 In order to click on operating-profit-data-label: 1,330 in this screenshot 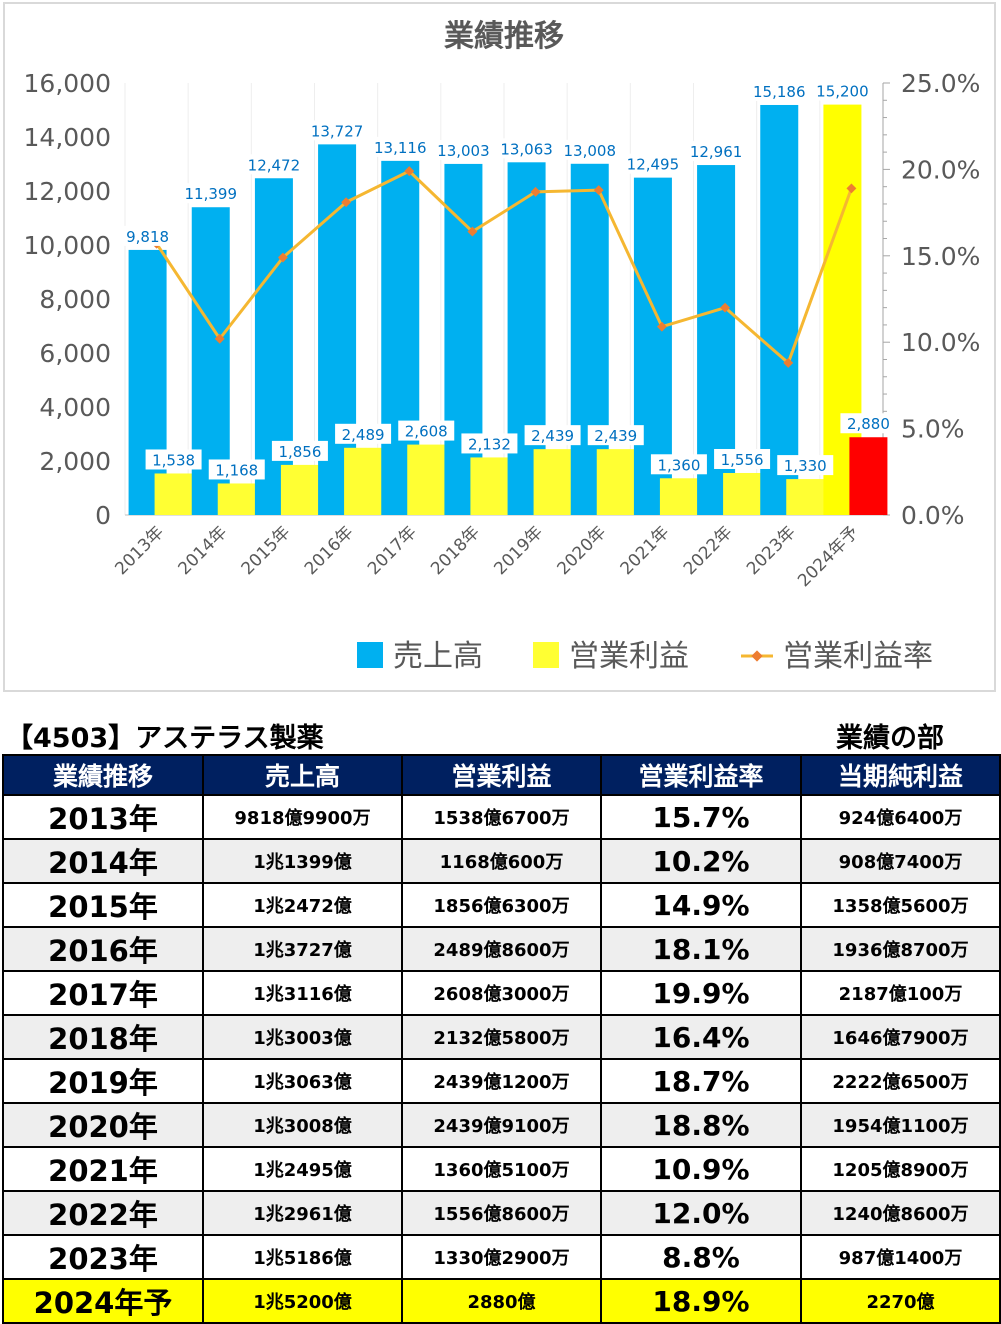, I will do `click(805, 466)`.